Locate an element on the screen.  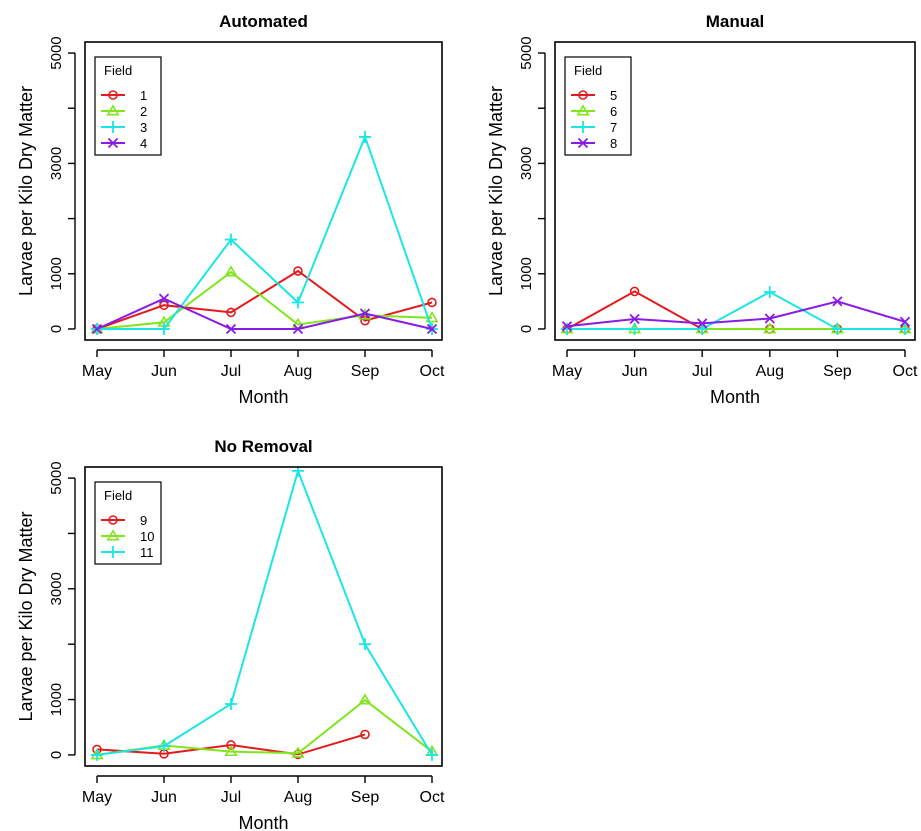
data-point-7-Oct is located at coordinates (905, 328).